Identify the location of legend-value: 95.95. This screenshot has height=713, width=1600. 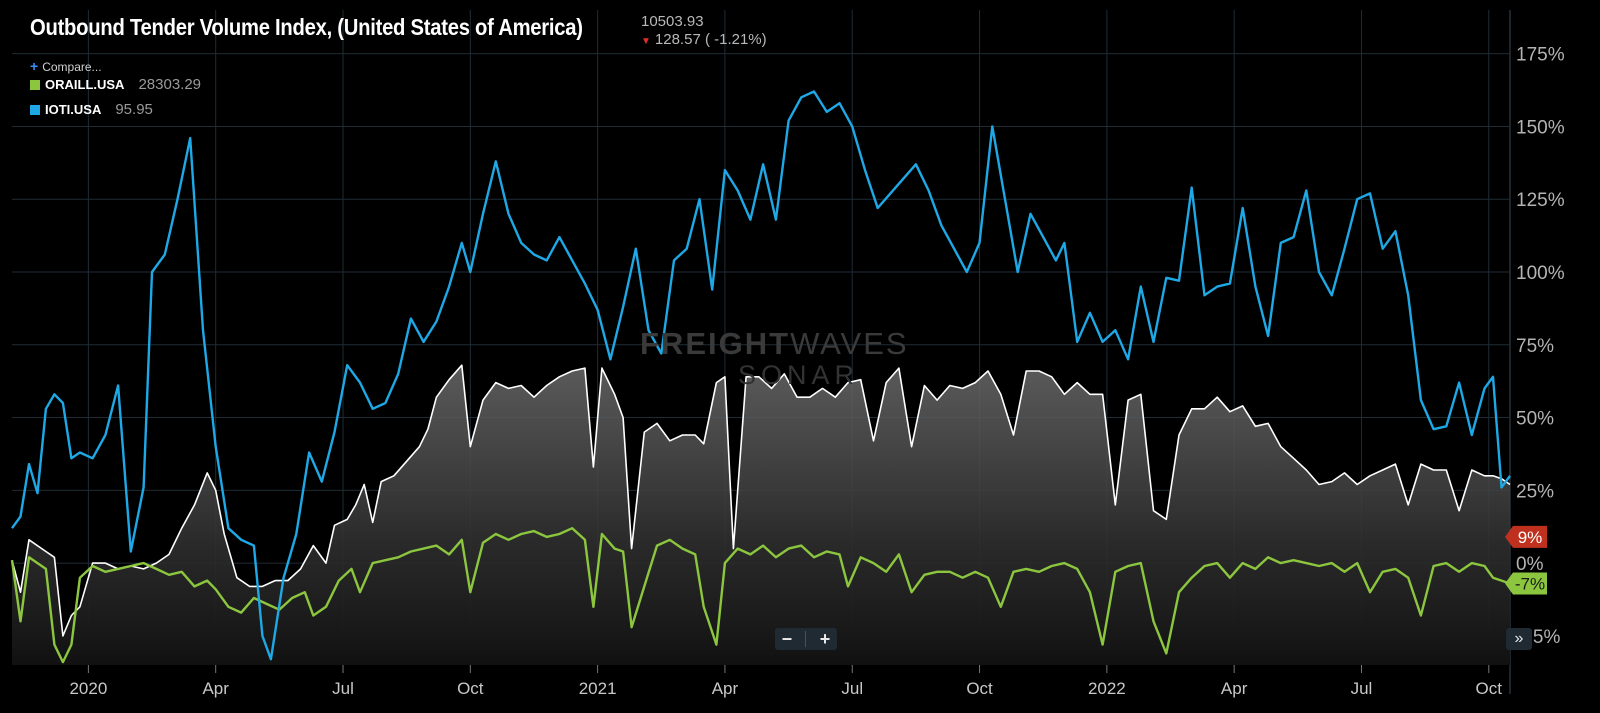
(134, 109).